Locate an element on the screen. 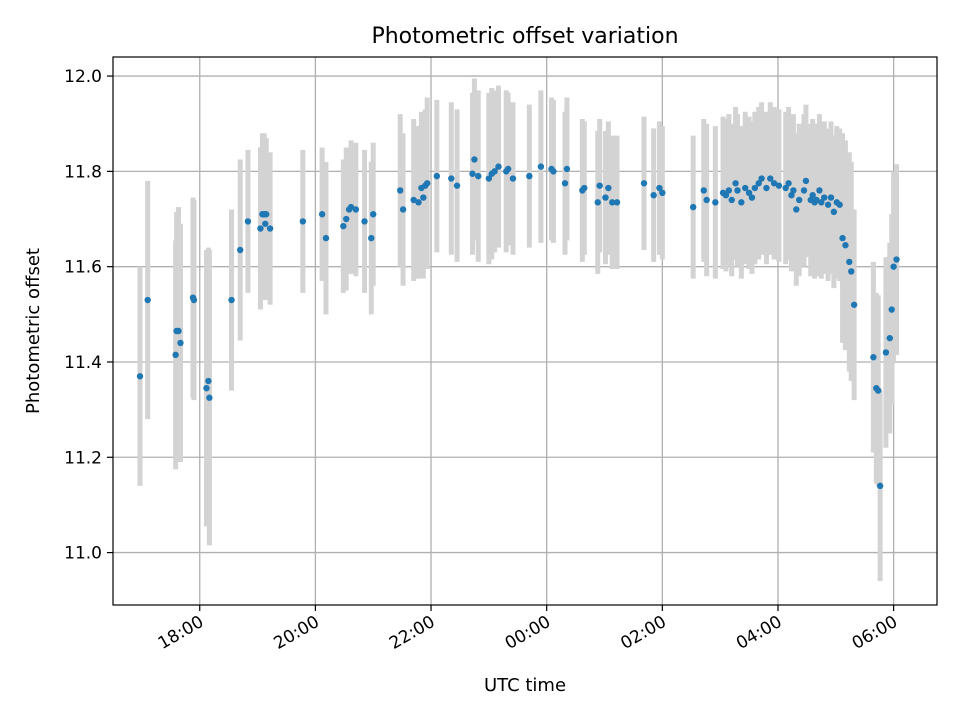 This screenshot has height=720, width=960. chart-title: Photometric offset variation is located at coordinates (524, 36).